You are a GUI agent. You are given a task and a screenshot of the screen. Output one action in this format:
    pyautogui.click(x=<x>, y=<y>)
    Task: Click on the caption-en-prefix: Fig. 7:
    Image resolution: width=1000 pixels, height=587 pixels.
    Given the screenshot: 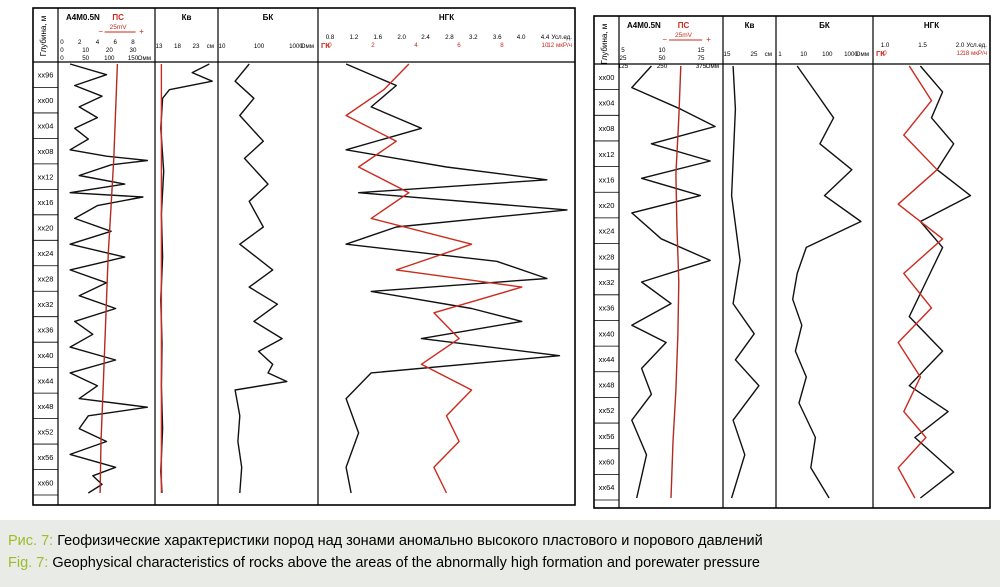 What is the action you would take?
    pyautogui.click(x=28, y=563)
    